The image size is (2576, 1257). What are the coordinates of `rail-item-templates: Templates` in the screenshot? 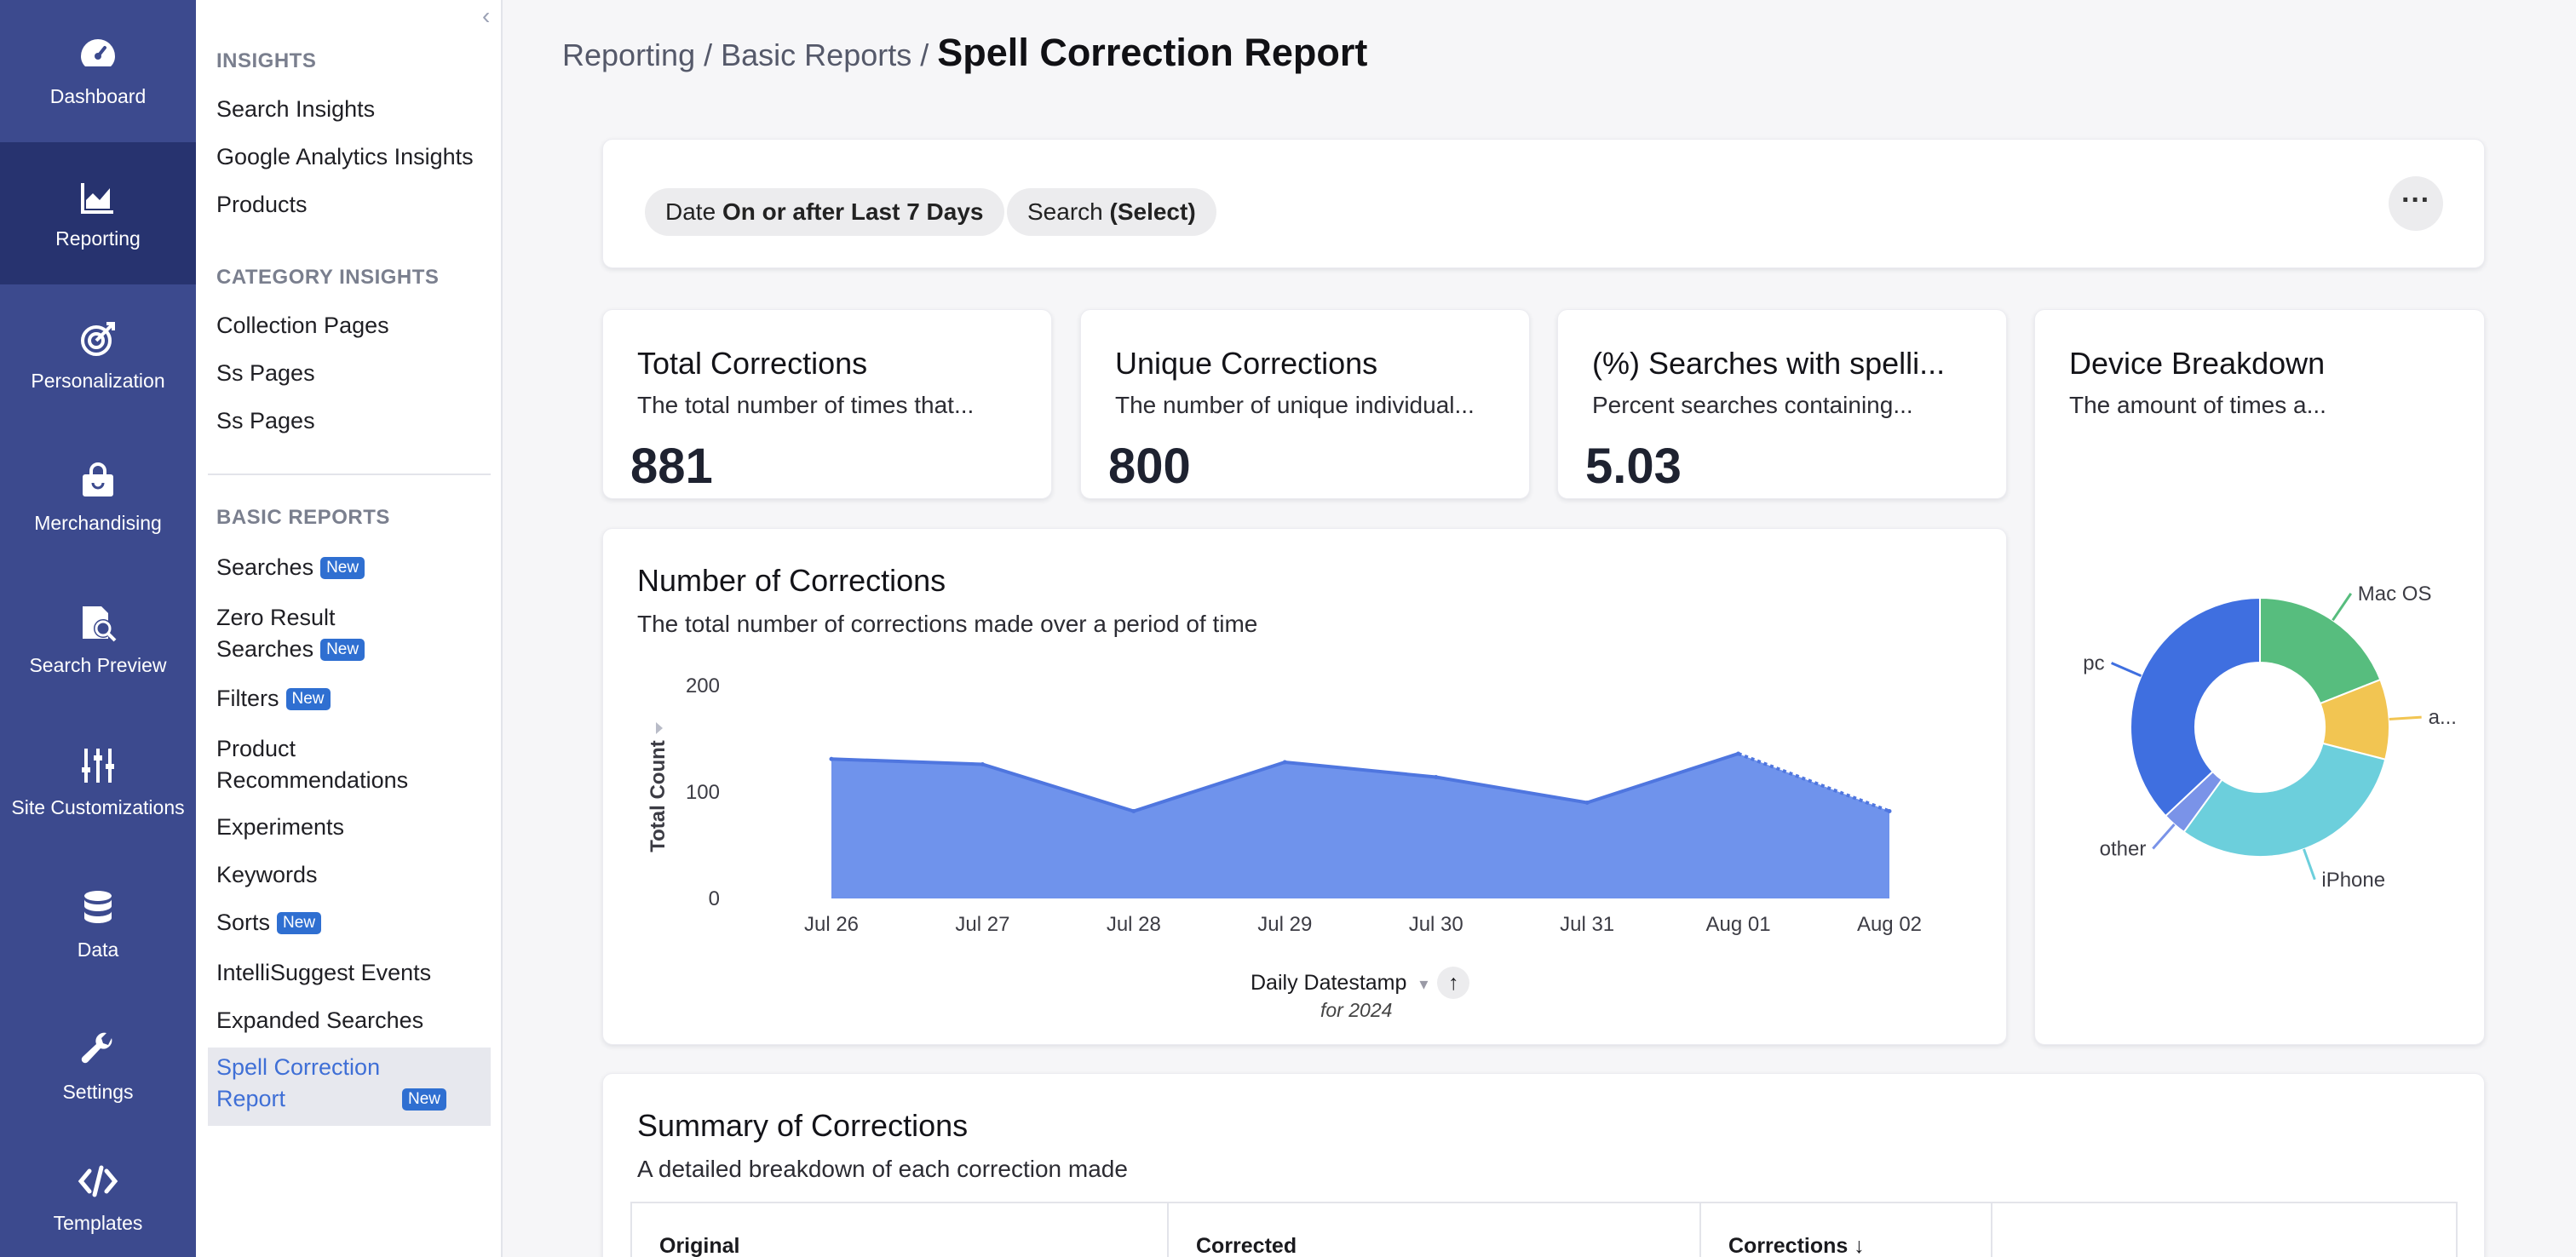 It's located at (98, 1197).